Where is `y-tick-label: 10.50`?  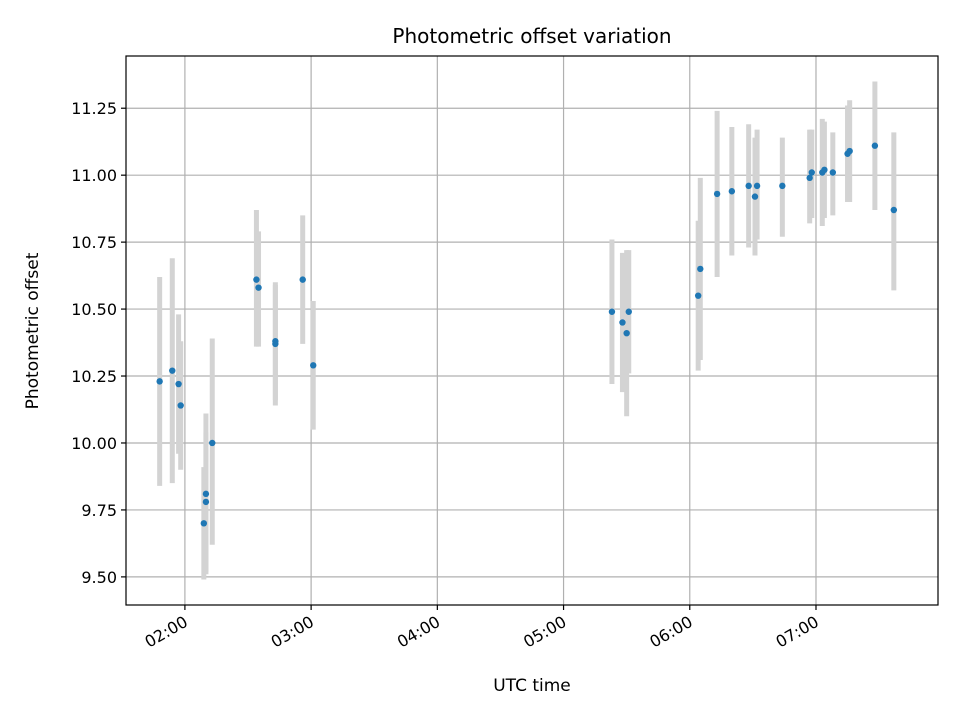
y-tick-label: 10.50 is located at coordinates (94, 309).